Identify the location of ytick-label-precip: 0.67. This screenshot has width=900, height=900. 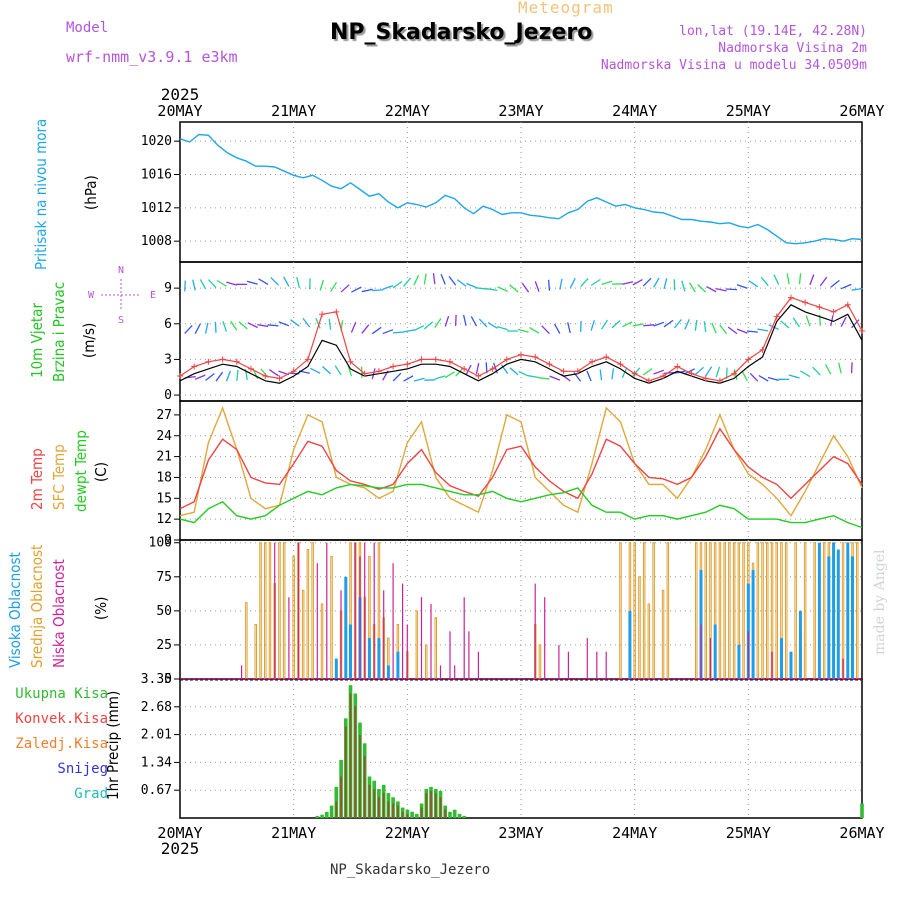
(156, 790).